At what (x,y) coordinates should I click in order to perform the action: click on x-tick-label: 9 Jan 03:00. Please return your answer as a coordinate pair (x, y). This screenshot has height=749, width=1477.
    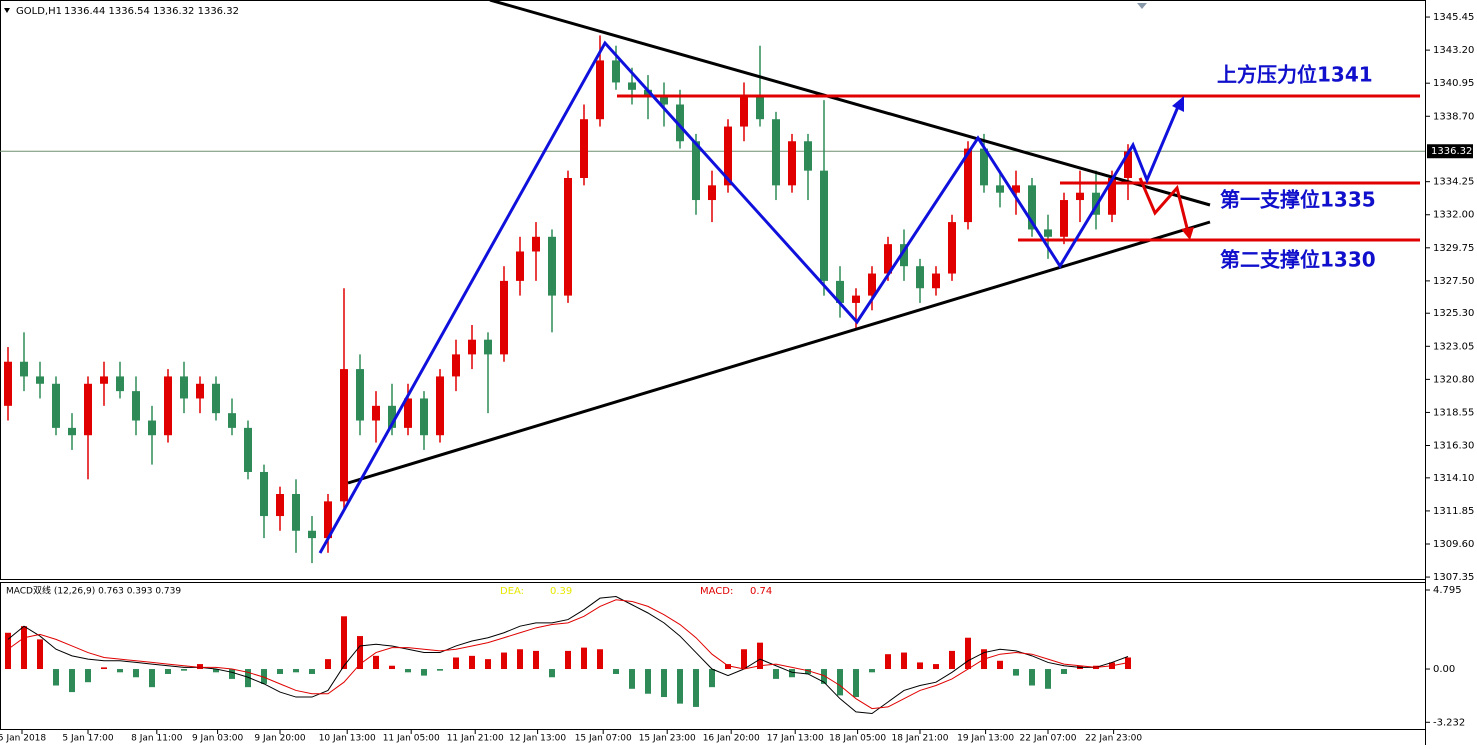
    Looking at the image, I should click on (218, 739).